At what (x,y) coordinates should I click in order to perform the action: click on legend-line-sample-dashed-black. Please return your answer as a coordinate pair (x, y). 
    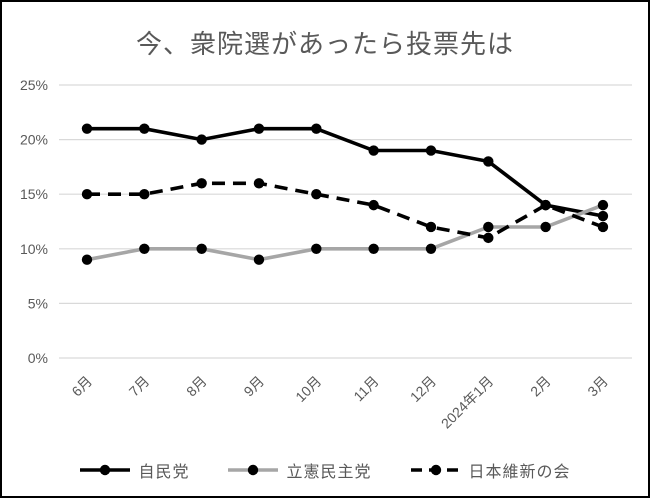
    Looking at the image, I should click on (435, 470).